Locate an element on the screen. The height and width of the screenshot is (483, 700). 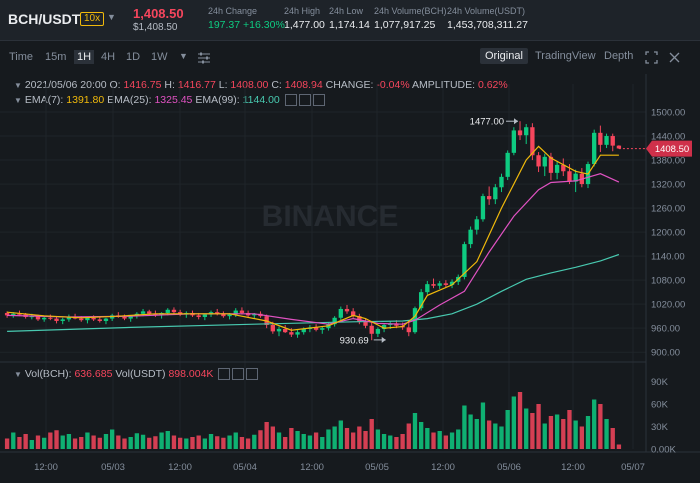
usd-price: $1,408.50 is located at coordinates (155, 27).